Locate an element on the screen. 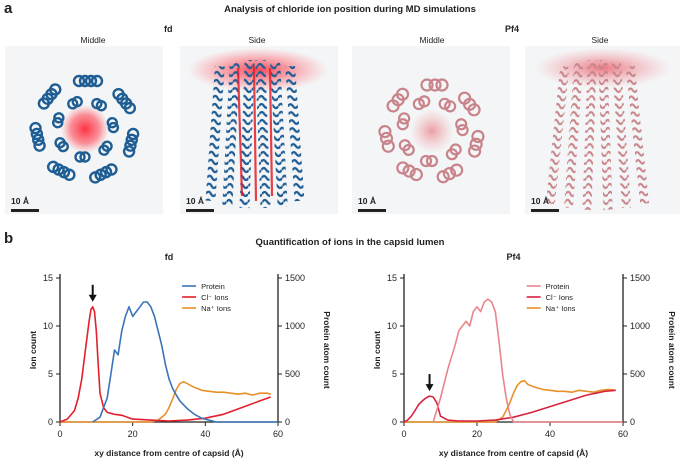 The image size is (685, 464). chart-title: fd is located at coordinates (169, 257).